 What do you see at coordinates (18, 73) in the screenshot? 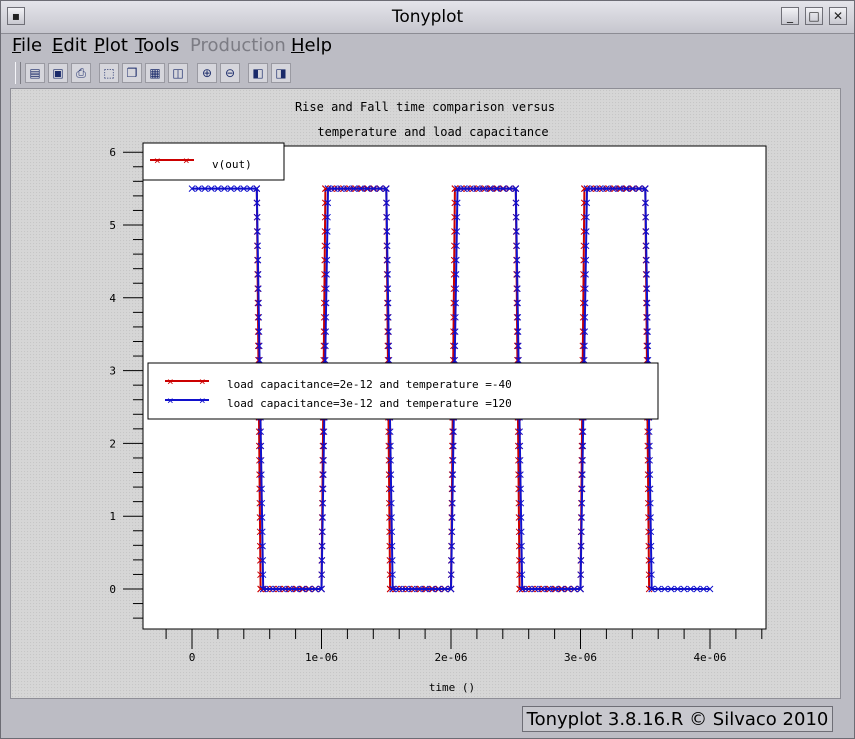
I see `toolbar-grip` at bounding box center [18, 73].